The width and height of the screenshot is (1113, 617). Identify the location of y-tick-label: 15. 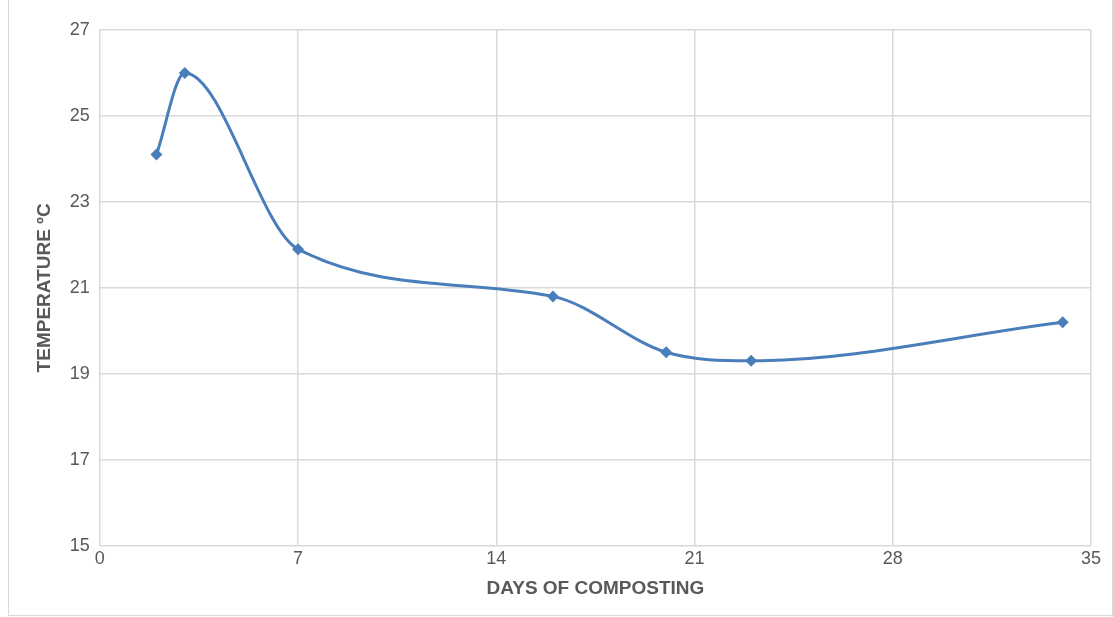
(79, 544).